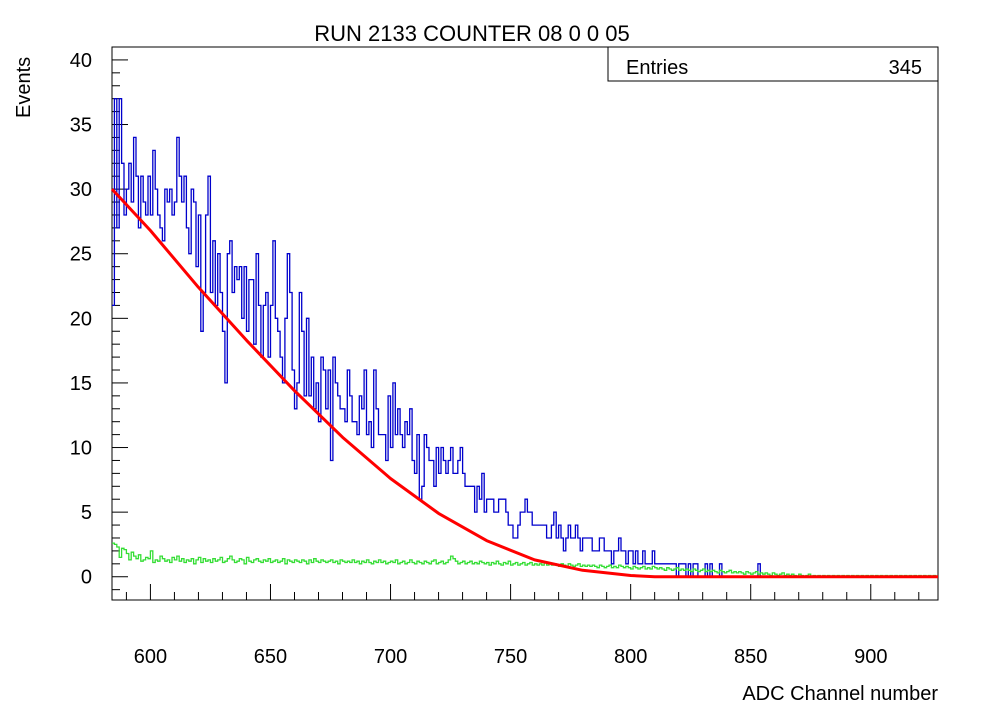 This screenshot has width=1001, height=719. What do you see at coordinates (870, 657) in the screenshot?
I see `x-tick-label: 900` at bounding box center [870, 657].